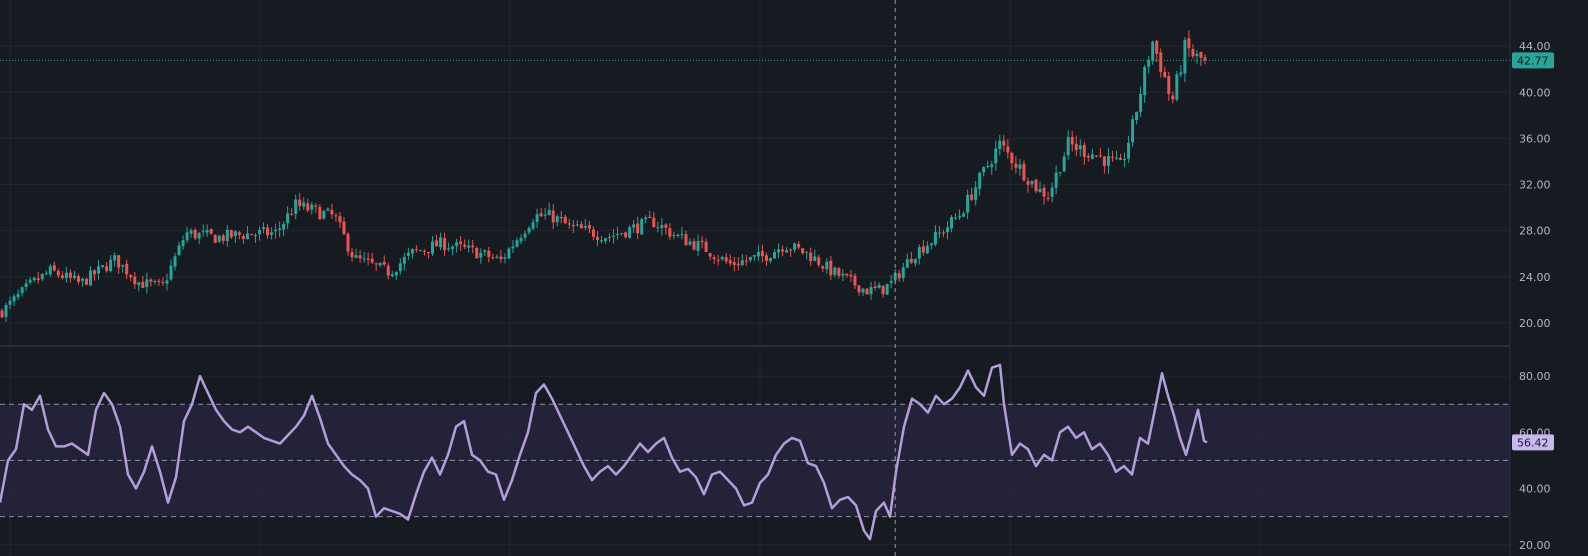  I want to click on rsi-value-badge: 56.42, so click(1533, 442).